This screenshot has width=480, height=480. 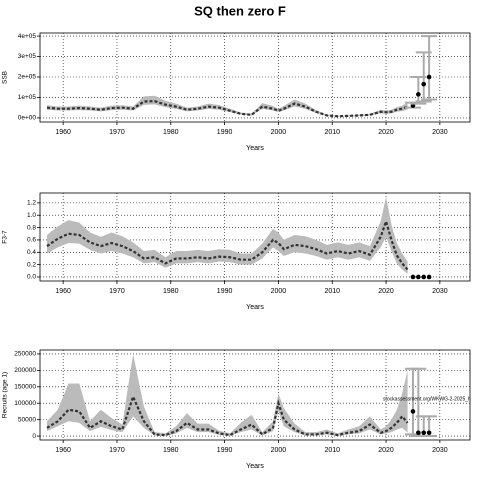 What do you see at coordinates (31, 203) in the screenshot?
I see `y-tick-label: 1.2` at bounding box center [31, 203].